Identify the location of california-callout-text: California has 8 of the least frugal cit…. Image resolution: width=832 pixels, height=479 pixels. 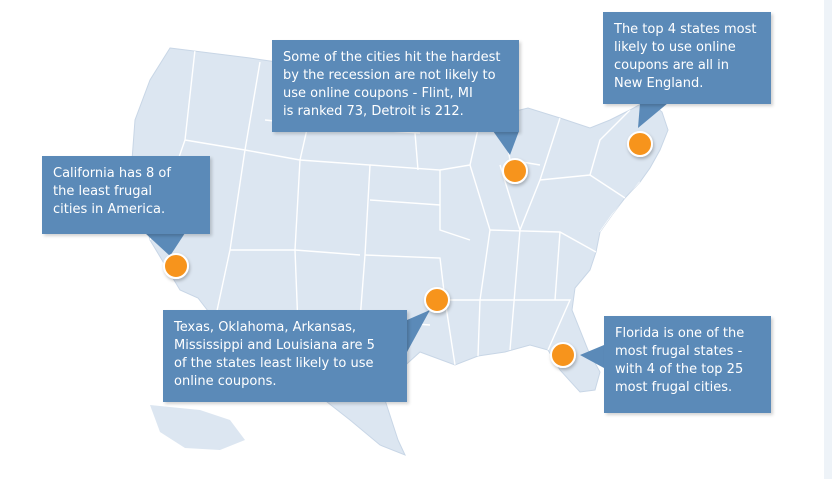
(112, 191).